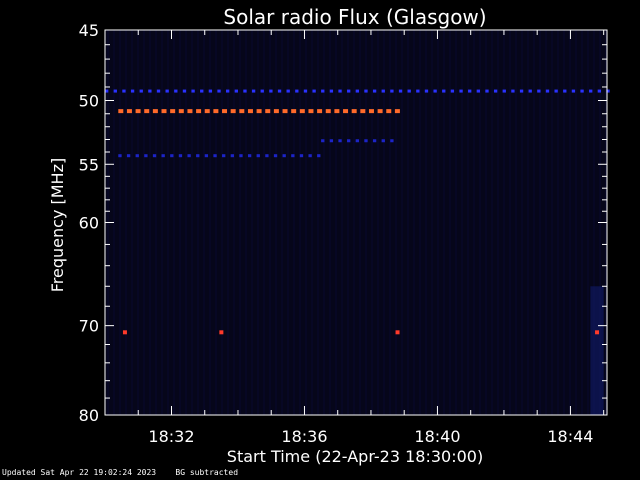 The width and height of the screenshot is (640, 480). Describe the element at coordinates (89, 223) in the screenshot. I see `y-tick-label: 60` at that location.